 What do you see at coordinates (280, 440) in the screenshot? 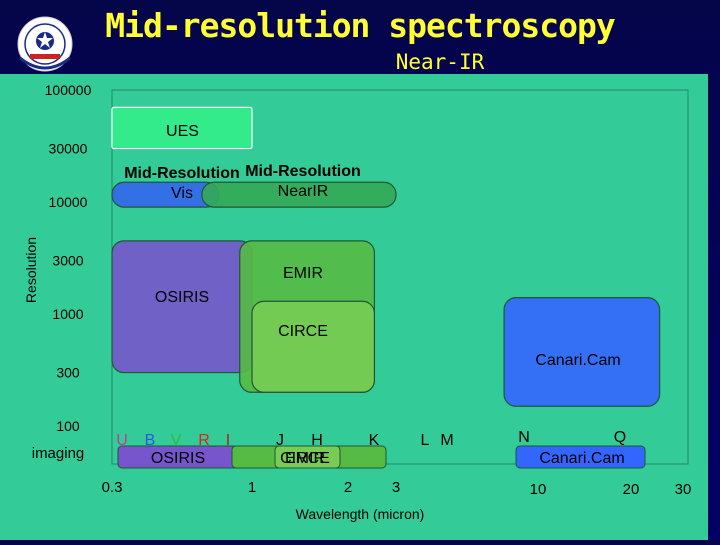
I see `filter-label-j: J` at bounding box center [280, 440].